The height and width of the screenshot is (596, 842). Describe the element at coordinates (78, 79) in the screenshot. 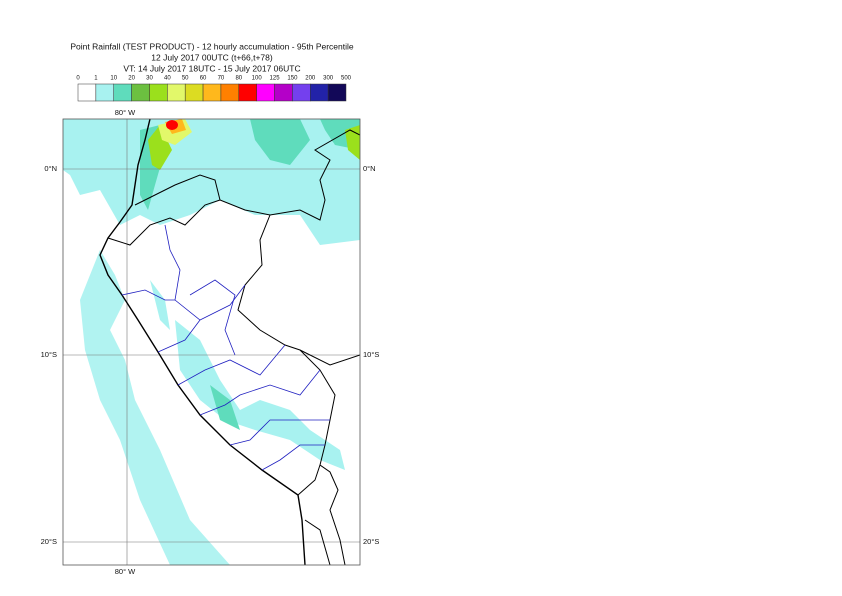

I see `legend-label: 0` at that location.